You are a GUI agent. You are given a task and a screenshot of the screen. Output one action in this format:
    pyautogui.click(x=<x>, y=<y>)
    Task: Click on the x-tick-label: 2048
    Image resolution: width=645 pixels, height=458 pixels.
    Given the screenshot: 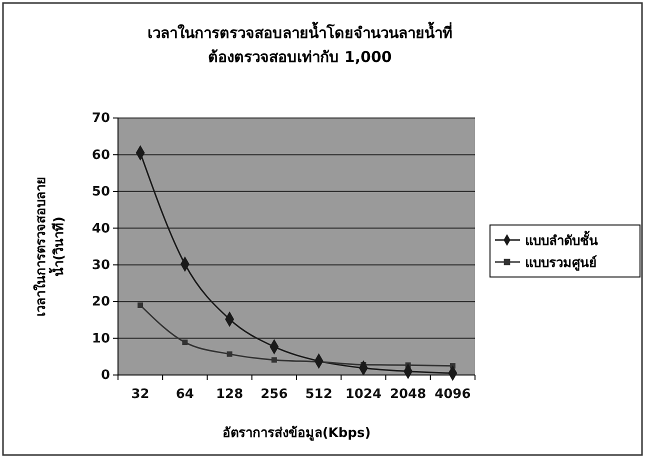 What is the action you would take?
    pyautogui.click(x=408, y=394)
    